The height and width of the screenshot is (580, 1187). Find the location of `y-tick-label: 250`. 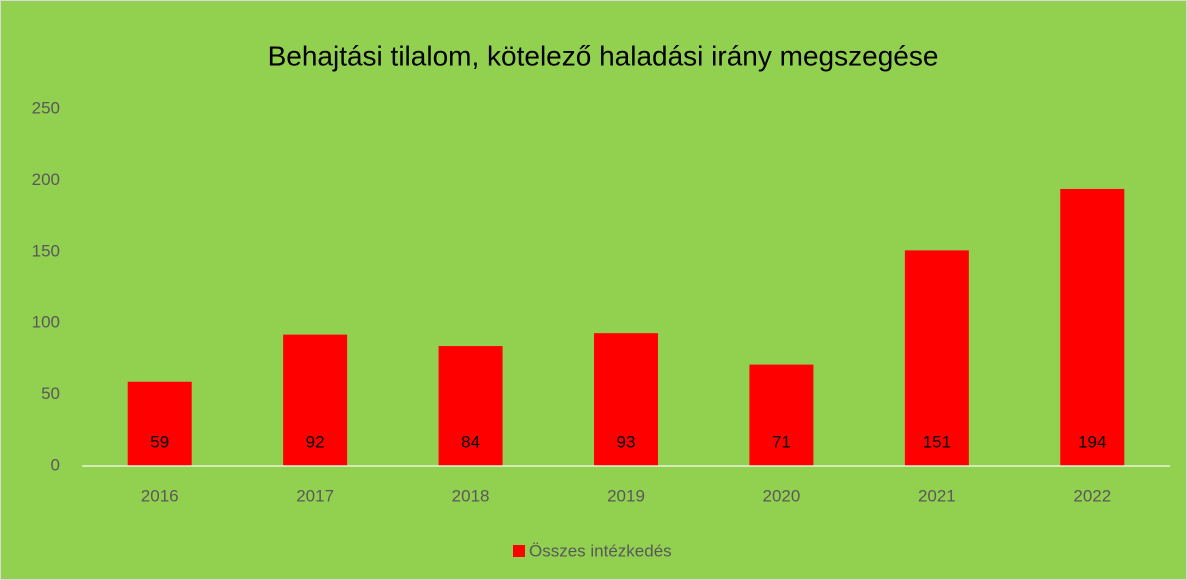

y-tick-label: 250 is located at coordinates (46, 107).